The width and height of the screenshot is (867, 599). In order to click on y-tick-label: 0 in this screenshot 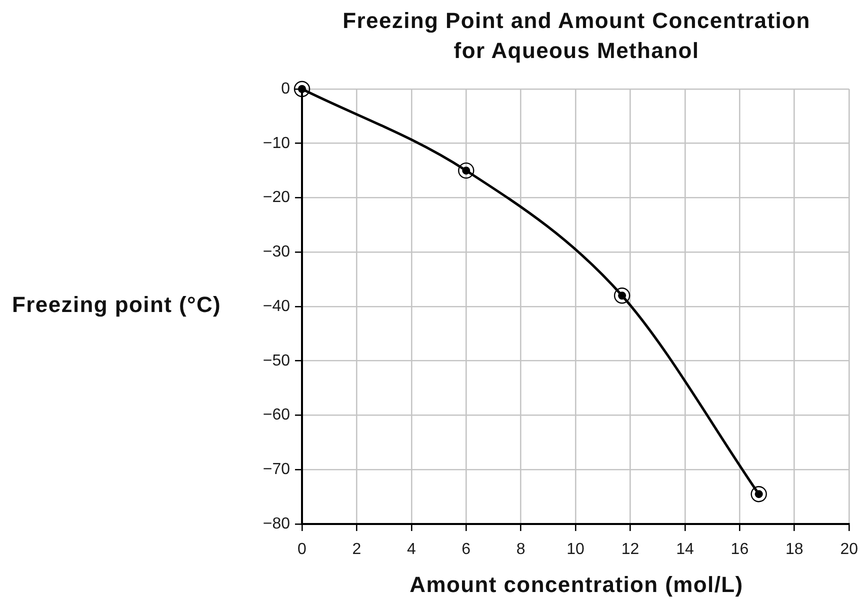, I will do `click(285, 89)`.